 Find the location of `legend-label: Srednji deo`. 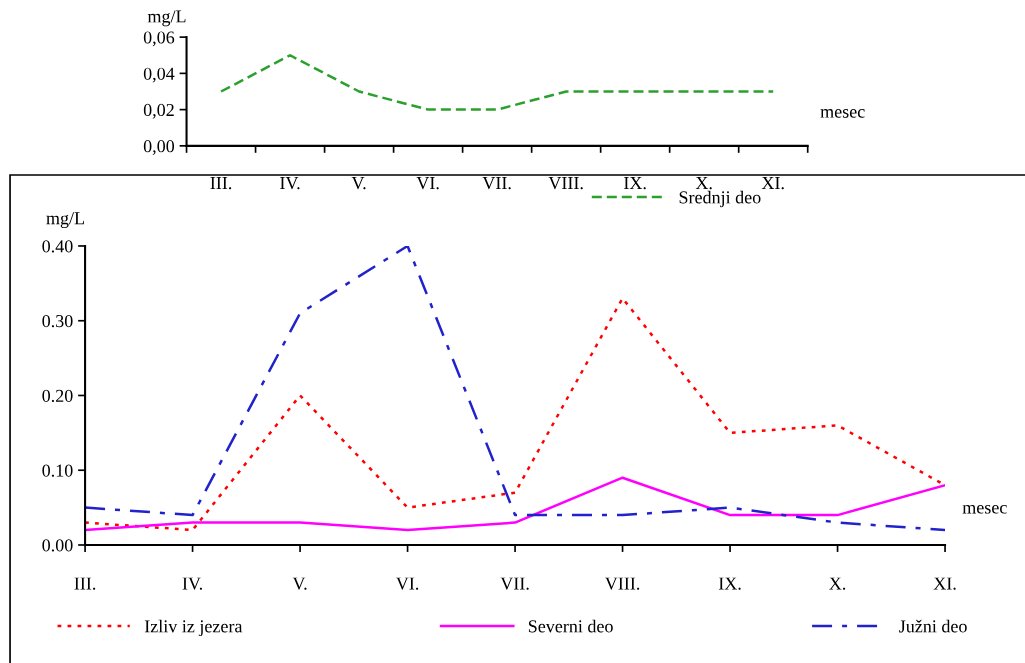

legend-label: Srednji deo is located at coordinates (720, 199).